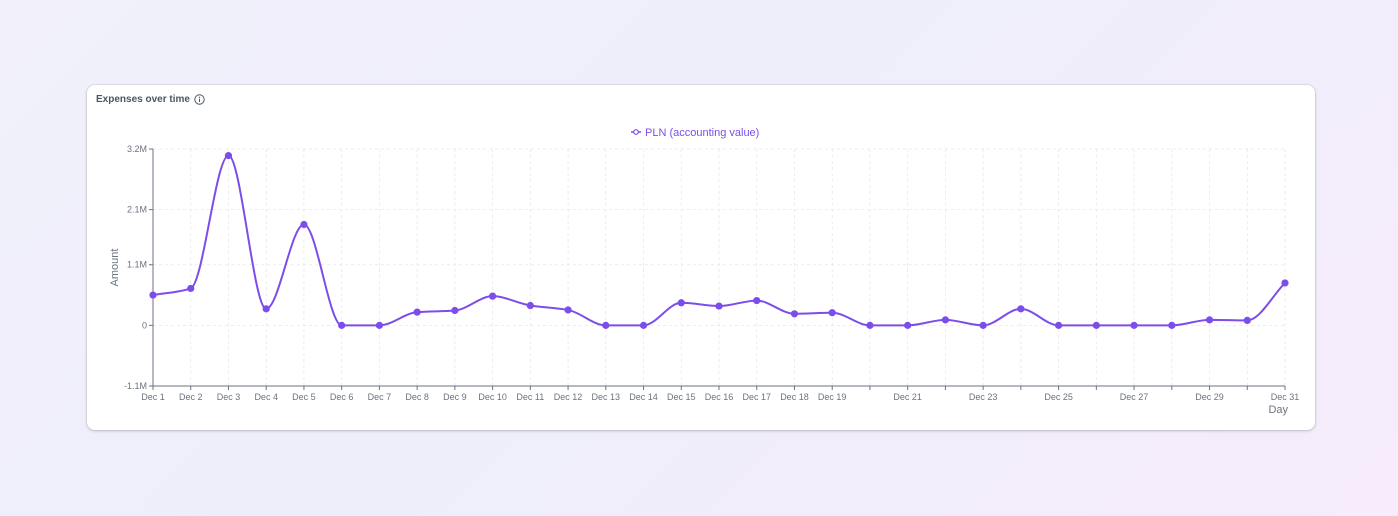 This screenshot has height=516, width=1398. What do you see at coordinates (115, 268) in the screenshot?
I see `y-axis-title: Amount` at bounding box center [115, 268].